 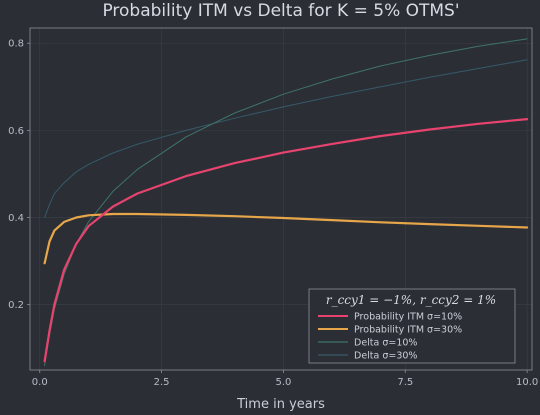 I want to click on x-axis-title: Time in years, so click(x=280, y=404).